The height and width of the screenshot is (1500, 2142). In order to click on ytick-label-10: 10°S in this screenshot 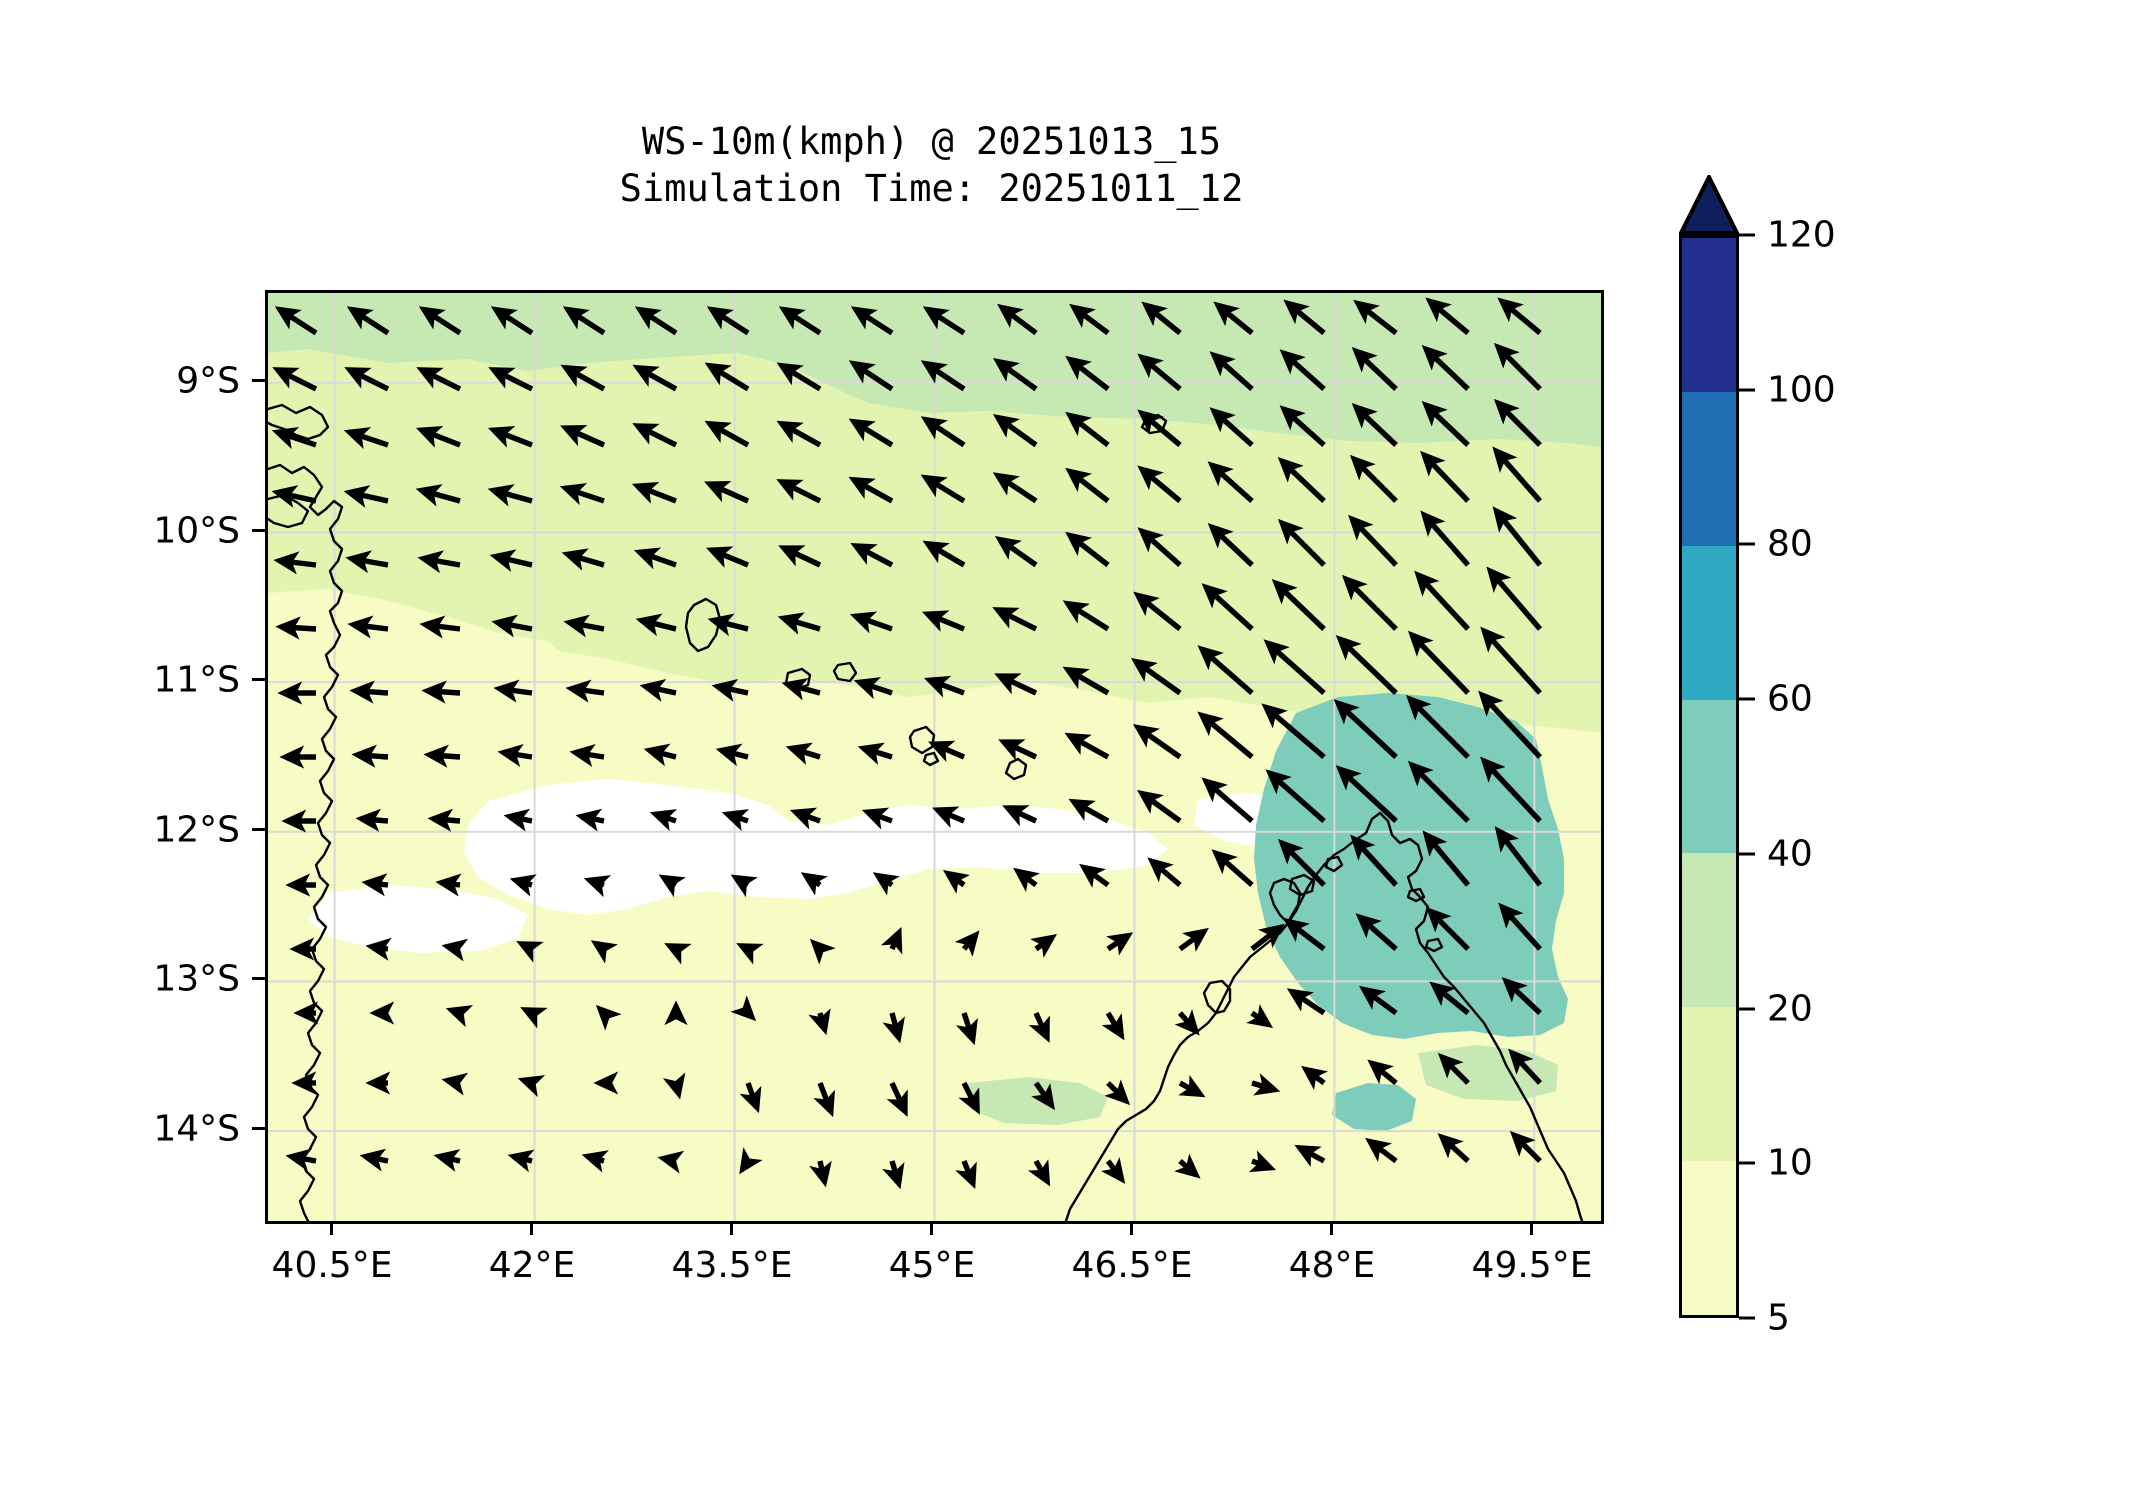, I will do `click(196, 531)`.